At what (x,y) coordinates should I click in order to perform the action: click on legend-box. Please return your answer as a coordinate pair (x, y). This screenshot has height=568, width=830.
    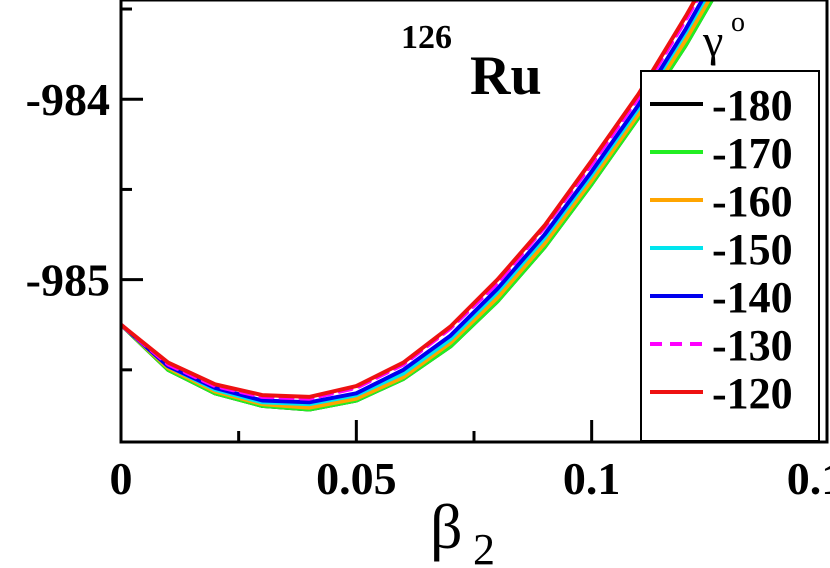
    Looking at the image, I should click on (730, 256).